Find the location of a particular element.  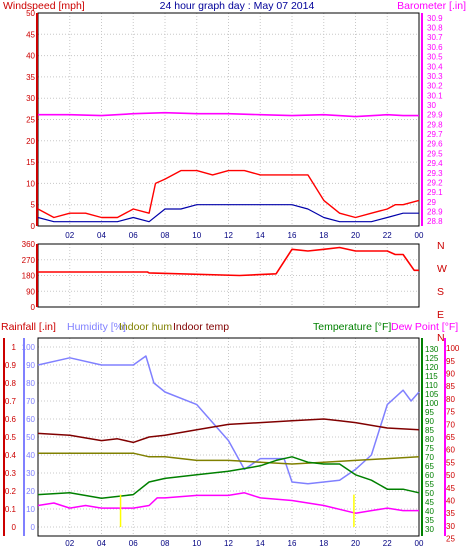

hum-tick-30: 30 is located at coordinates (30, 473).